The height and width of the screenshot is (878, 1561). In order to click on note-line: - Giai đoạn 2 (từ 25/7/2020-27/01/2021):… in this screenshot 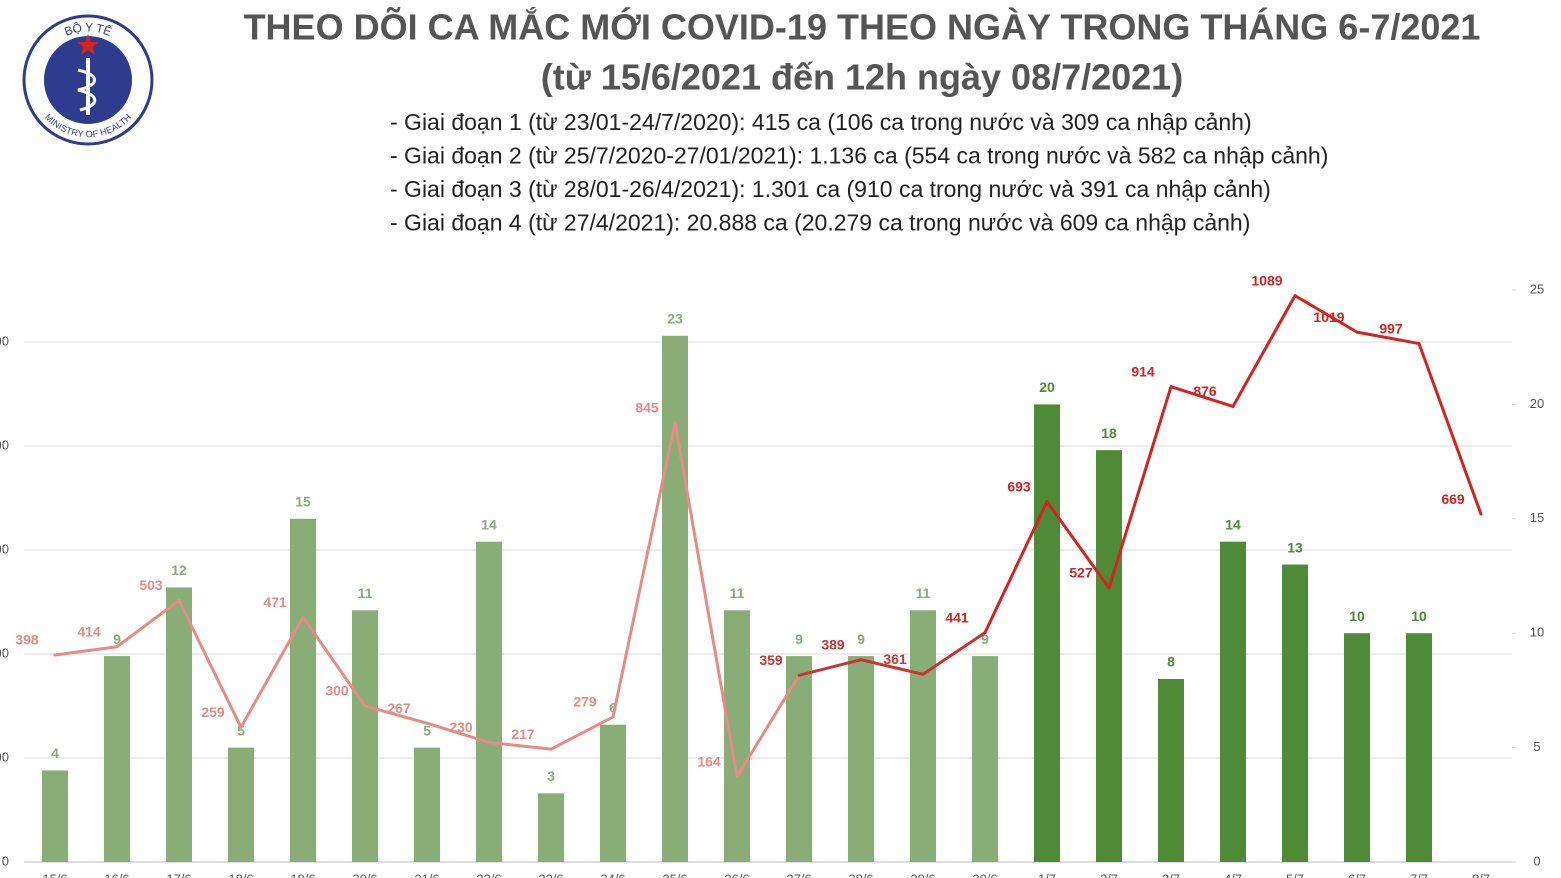, I will do `click(859, 156)`.